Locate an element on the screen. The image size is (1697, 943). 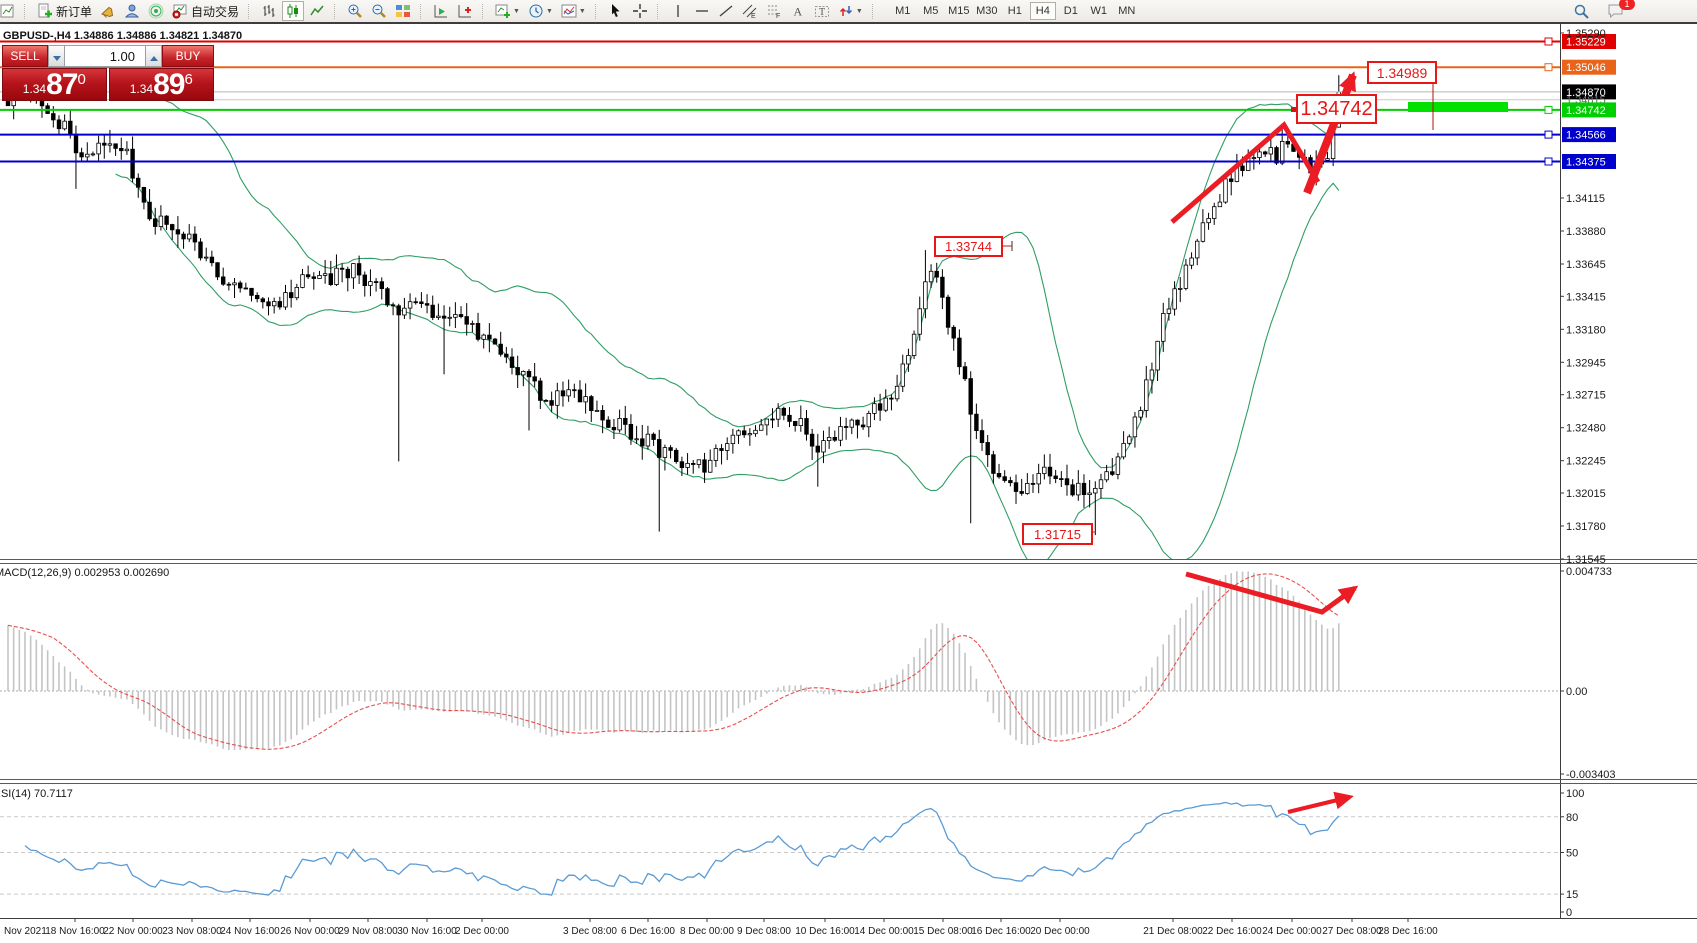
horn-icon is located at coordinates (107, 12).